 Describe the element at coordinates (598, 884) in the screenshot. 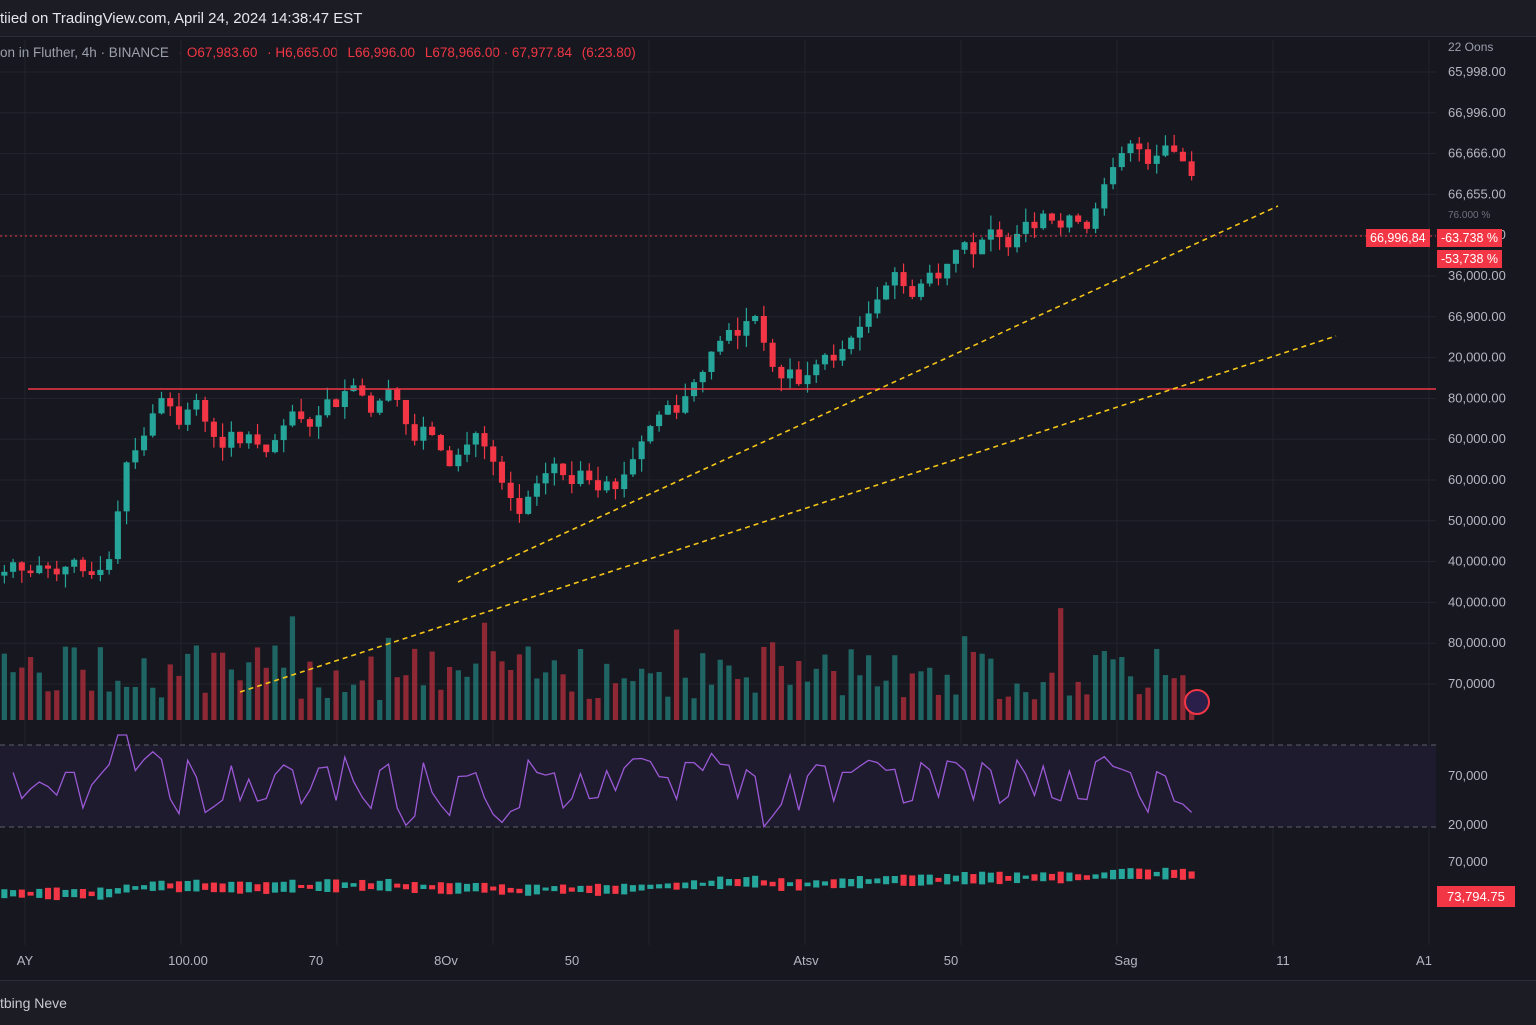

I see `indicator-pane` at that location.